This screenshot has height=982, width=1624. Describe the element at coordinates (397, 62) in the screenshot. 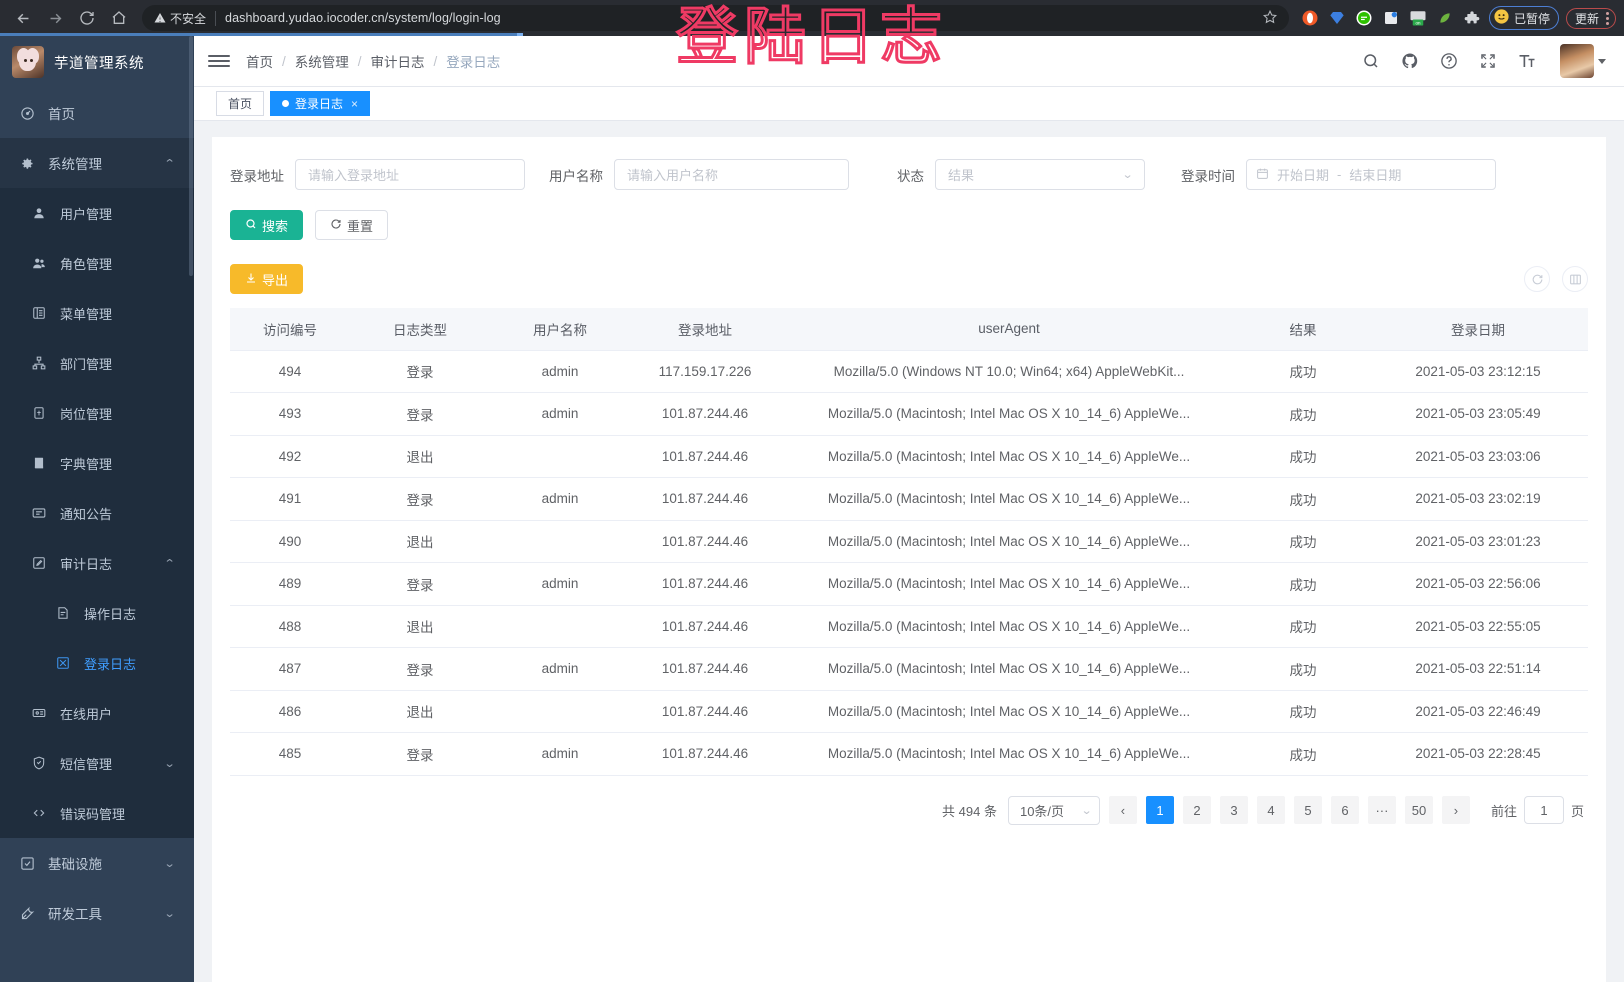

I see `breadcrumb-item-audit: 审计日志` at that location.